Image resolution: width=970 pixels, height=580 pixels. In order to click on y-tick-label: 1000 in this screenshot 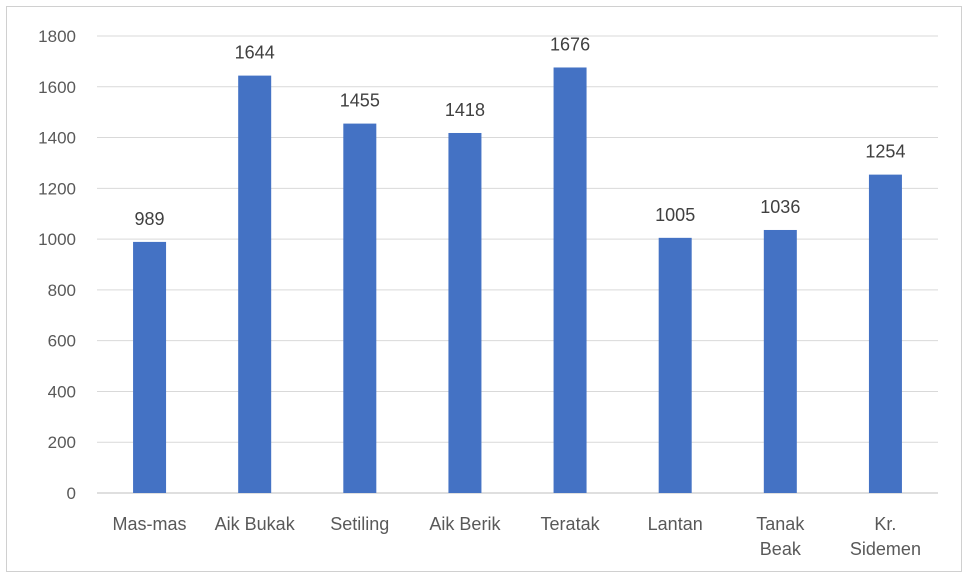, I will do `click(57, 239)`.